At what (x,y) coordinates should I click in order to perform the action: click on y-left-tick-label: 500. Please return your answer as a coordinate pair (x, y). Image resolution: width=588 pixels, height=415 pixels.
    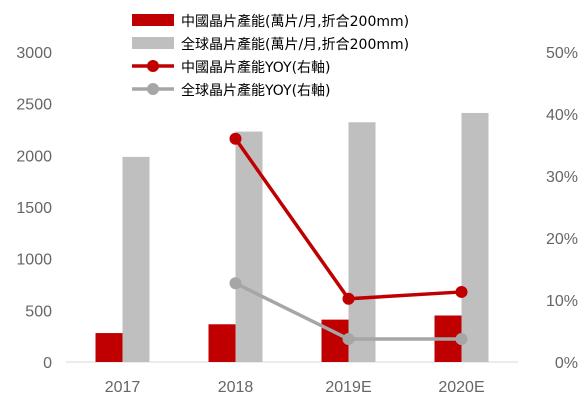
    Looking at the image, I should click on (38, 311).